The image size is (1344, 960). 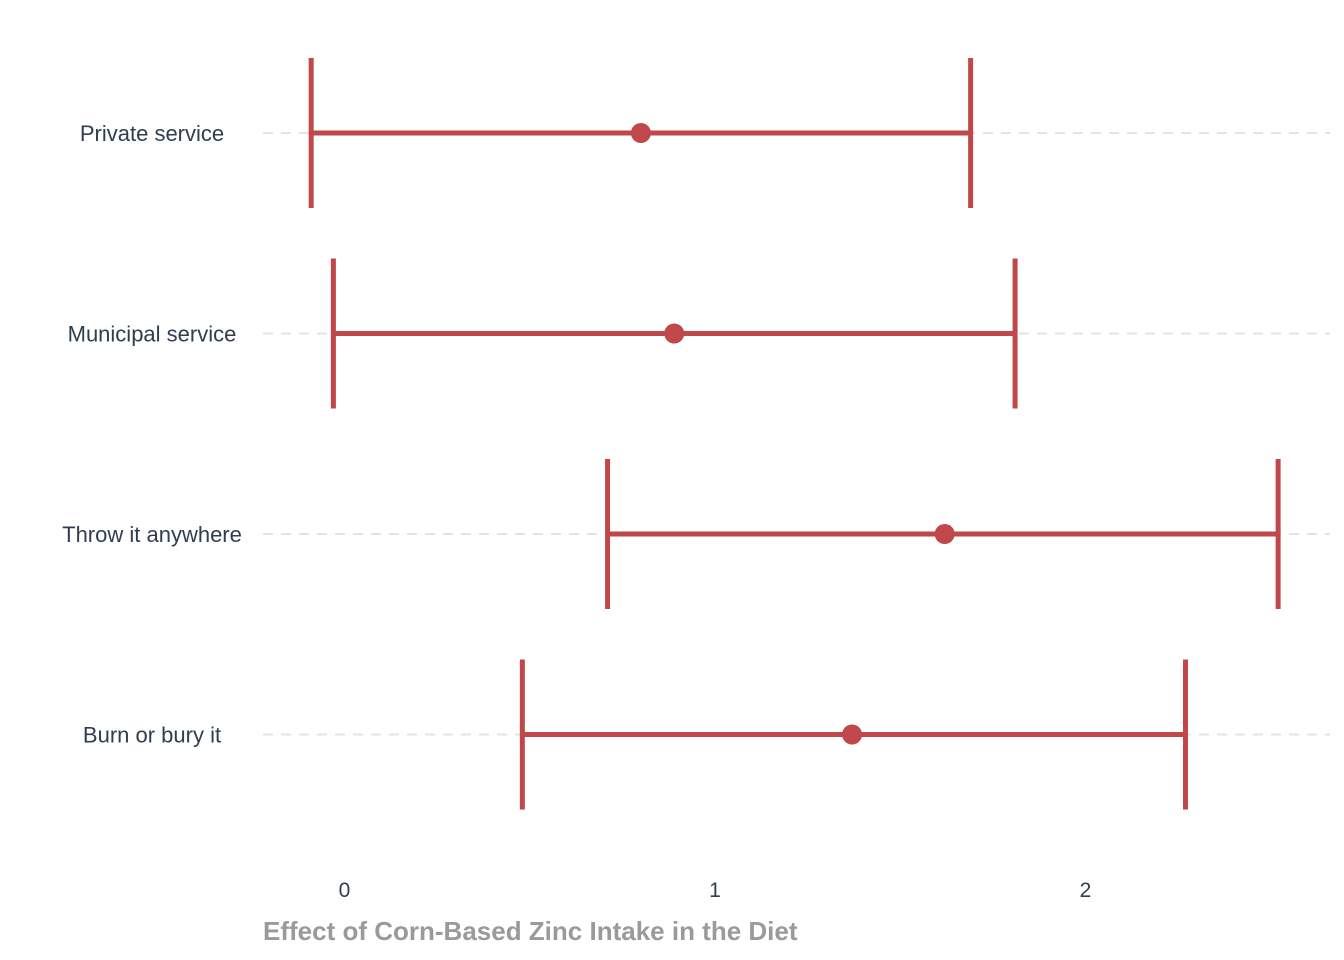 I want to click on category-label: Municipal service, so click(x=152, y=334).